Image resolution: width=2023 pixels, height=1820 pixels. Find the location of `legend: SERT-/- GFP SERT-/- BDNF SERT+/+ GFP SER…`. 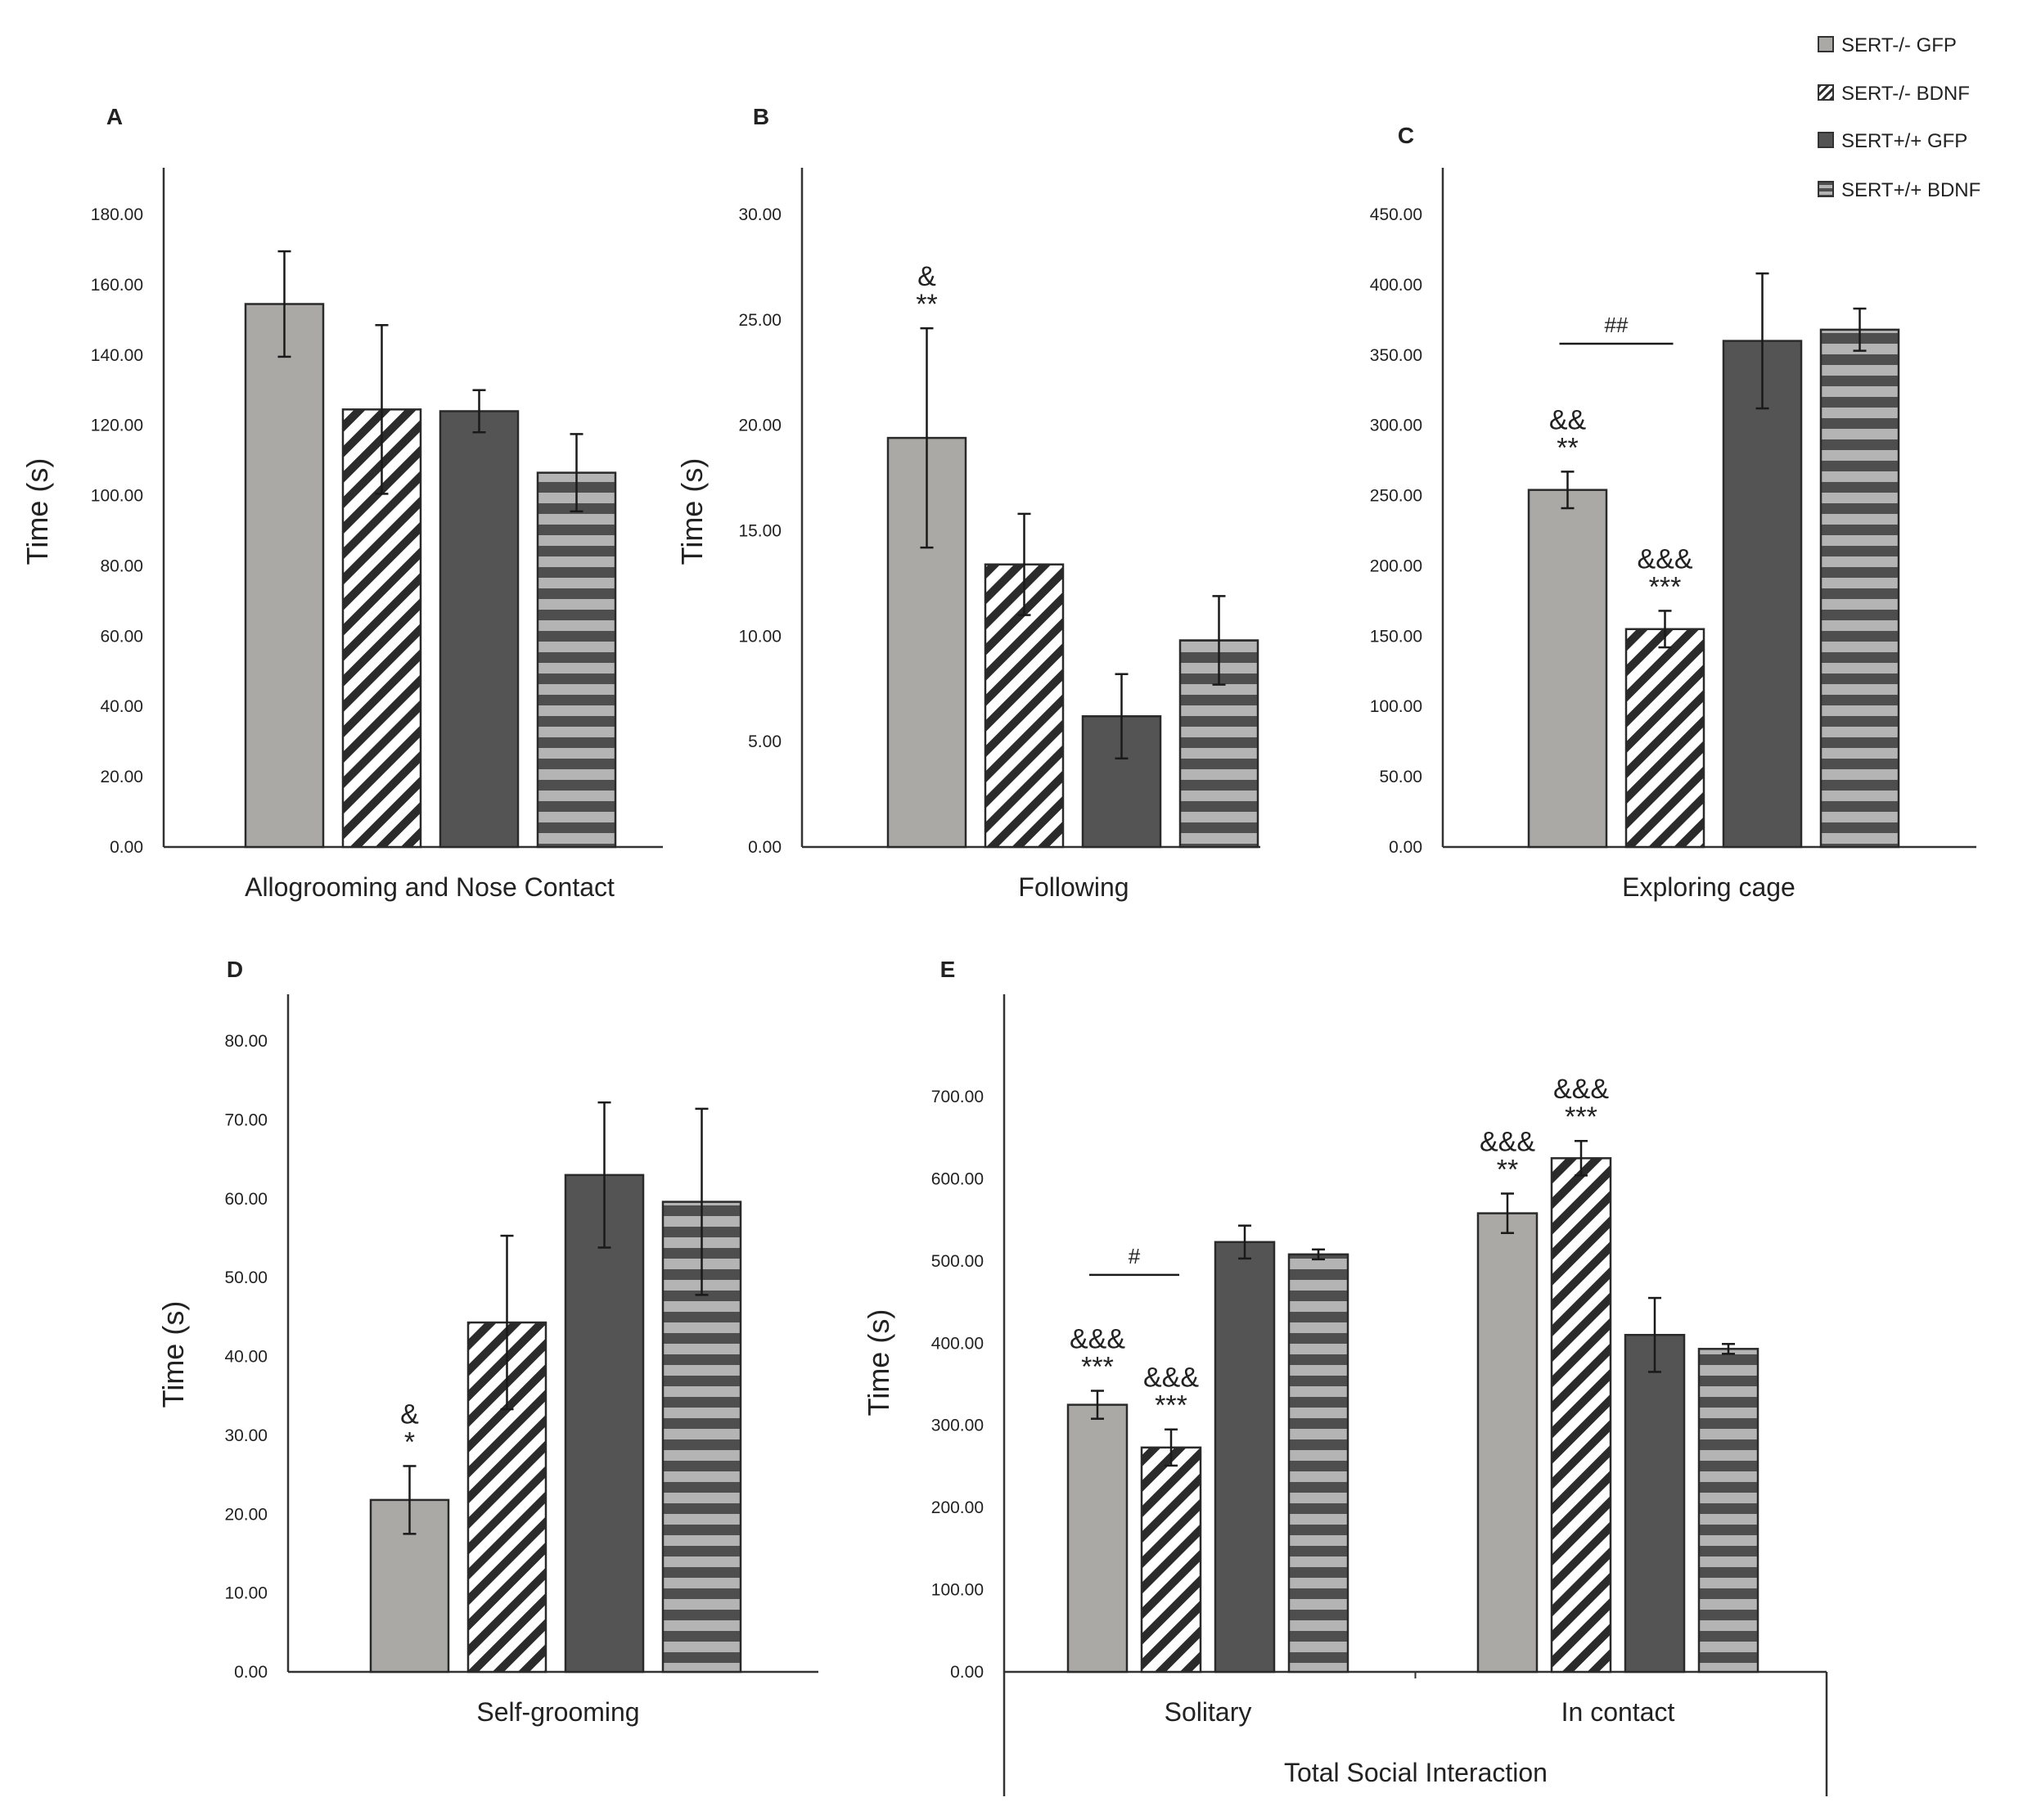

legend: SERT-/- GFP SERT-/- BDNF SERT+/+ GFP SER… is located at coordinates (1899, 118).